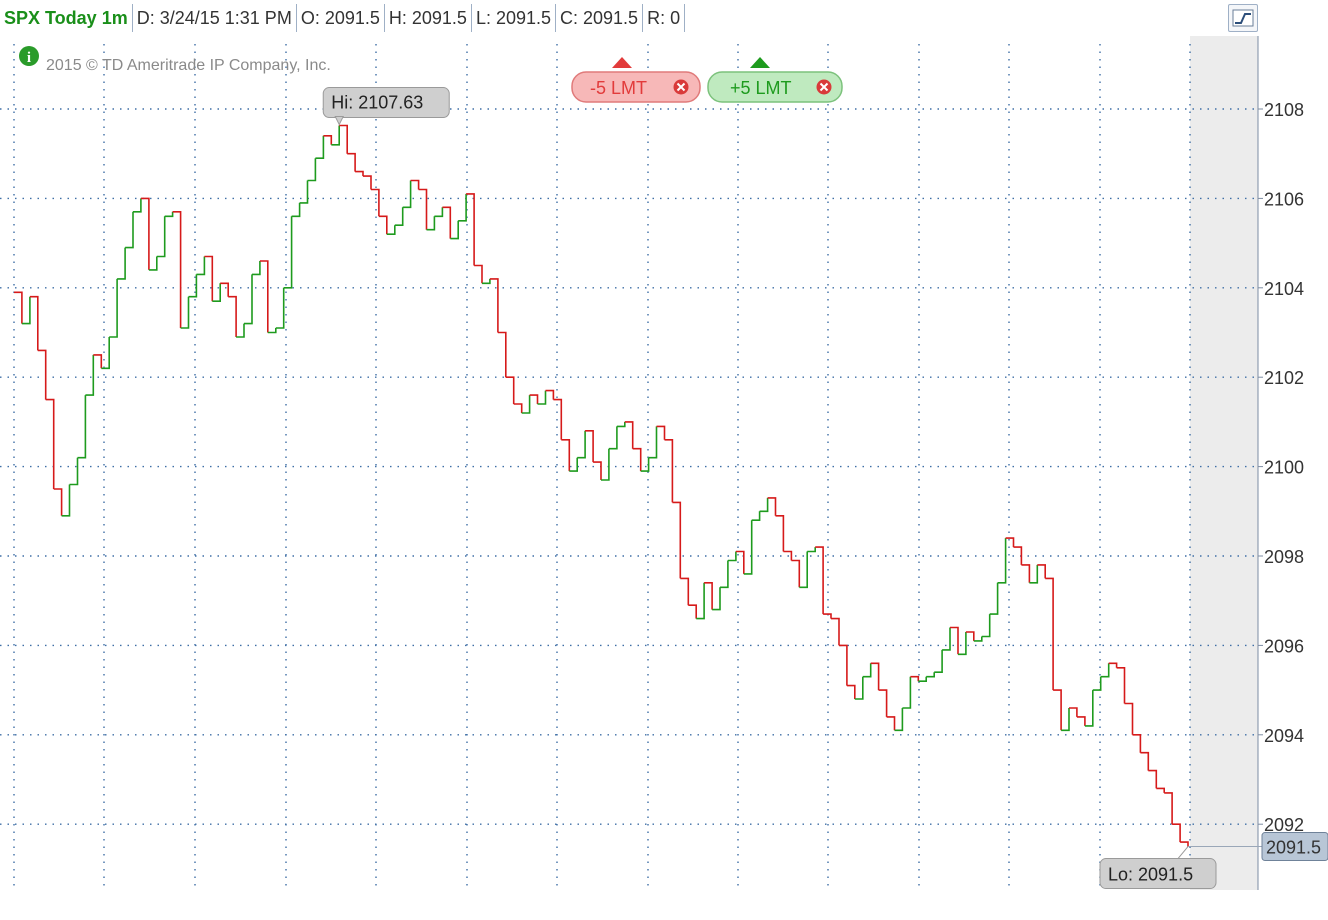  I want to click on open-field: O: 2091.5, so click(341, 18).